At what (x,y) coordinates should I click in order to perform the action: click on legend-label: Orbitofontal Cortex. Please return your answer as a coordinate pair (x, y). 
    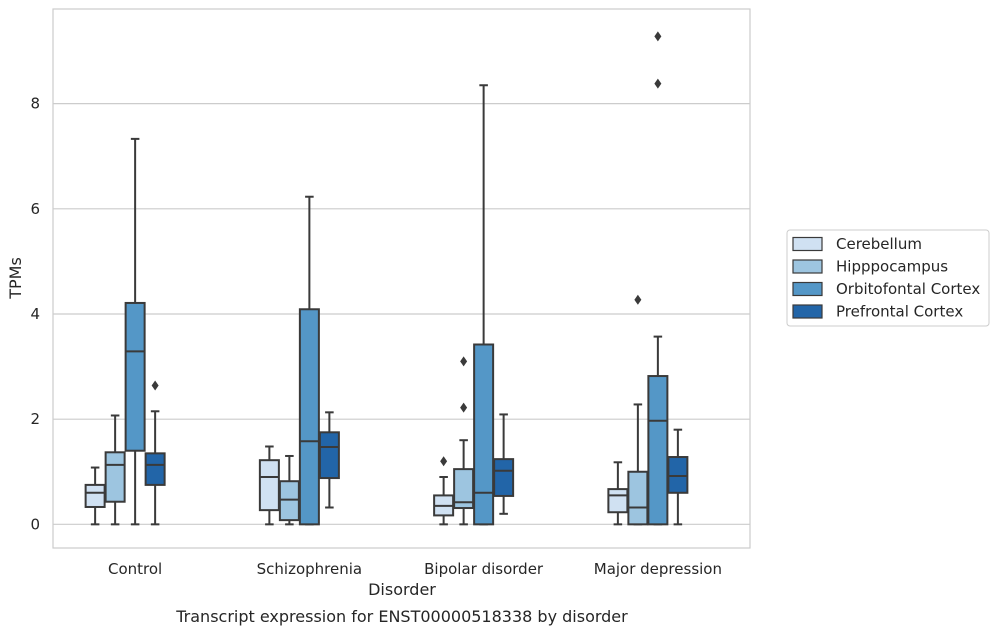
    Looking at the image, I should click on (908, 289).